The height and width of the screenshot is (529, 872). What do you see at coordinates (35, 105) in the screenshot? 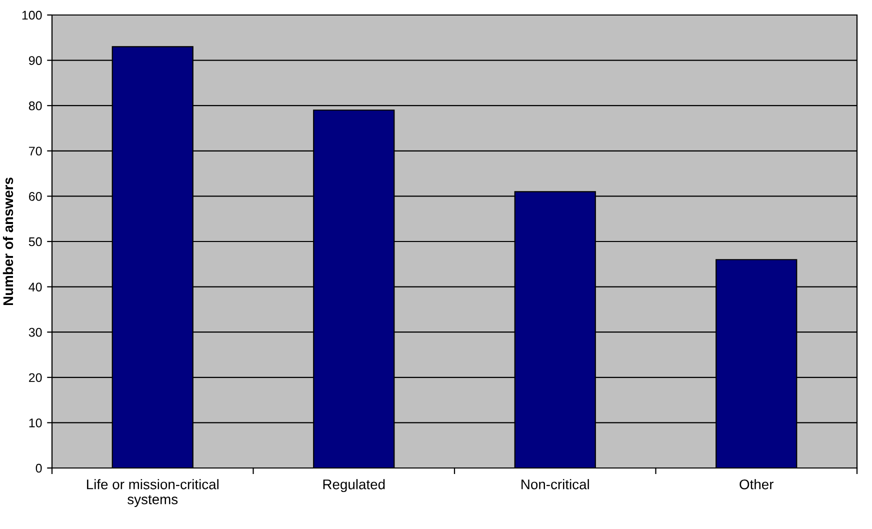
I see `y-tick-label: 80` at bounding box center [35, 105].